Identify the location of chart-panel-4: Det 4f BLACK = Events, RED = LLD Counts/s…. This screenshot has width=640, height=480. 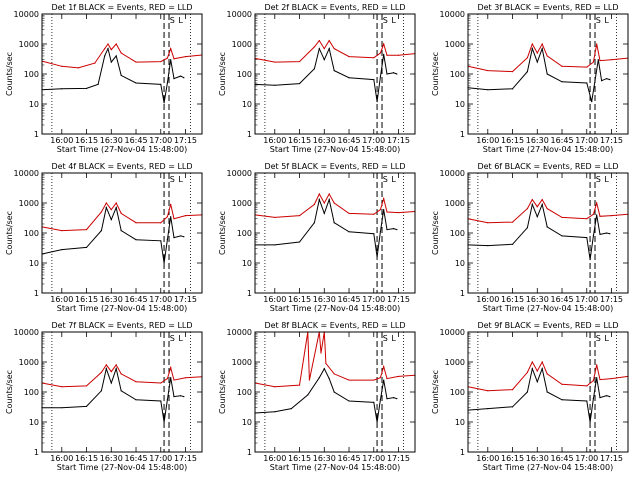
(104, 237).